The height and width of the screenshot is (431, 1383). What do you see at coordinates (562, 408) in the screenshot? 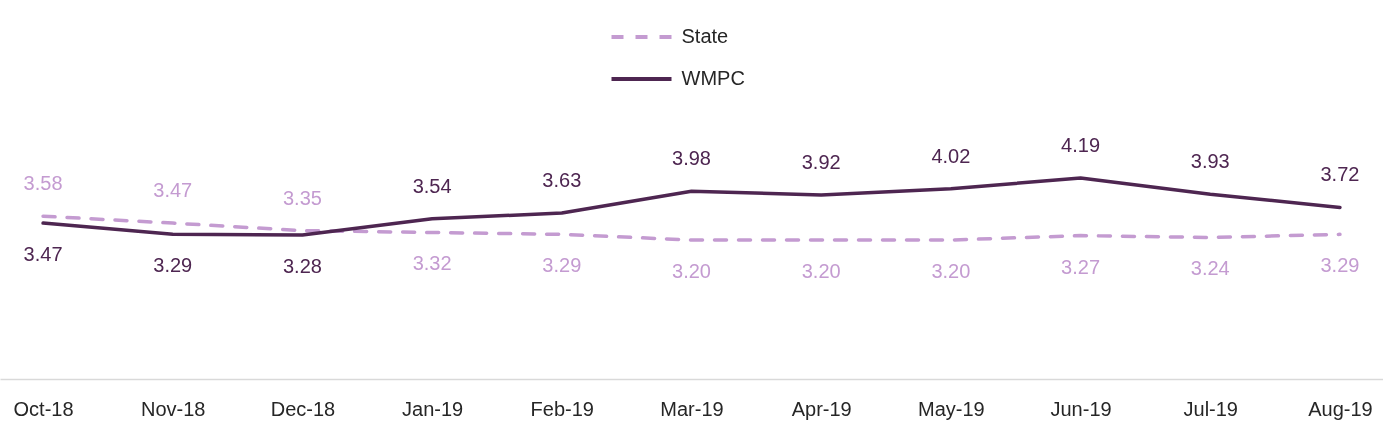
I see `x-tick-label: Feb-19` at bounding box center [562, 408].